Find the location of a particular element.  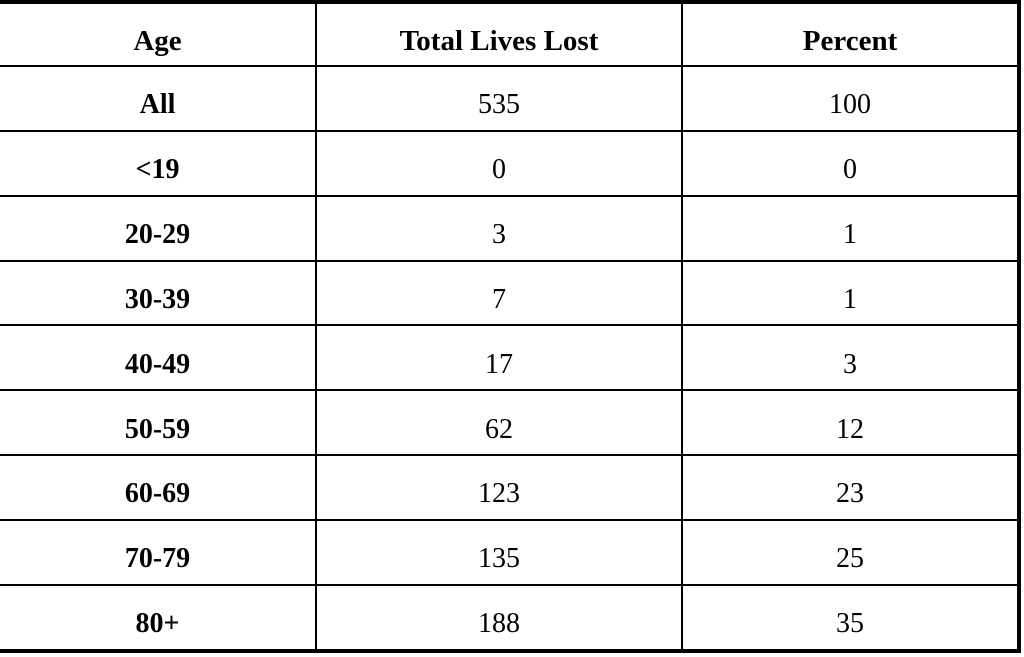

total-cell: 535 is located at coordinates (499, 98).